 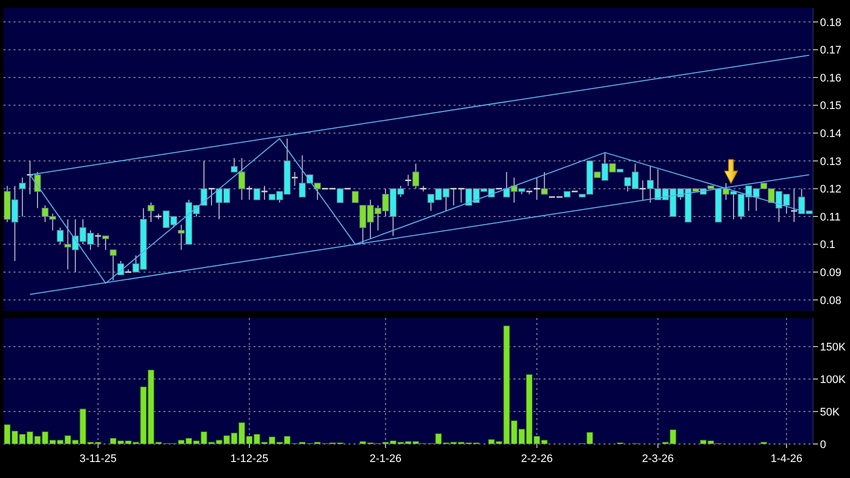 What do you see at coordinates (831, 22) in the screenshot?
I see `y-tick-label: 0.18` at bounding box center [831, 22].